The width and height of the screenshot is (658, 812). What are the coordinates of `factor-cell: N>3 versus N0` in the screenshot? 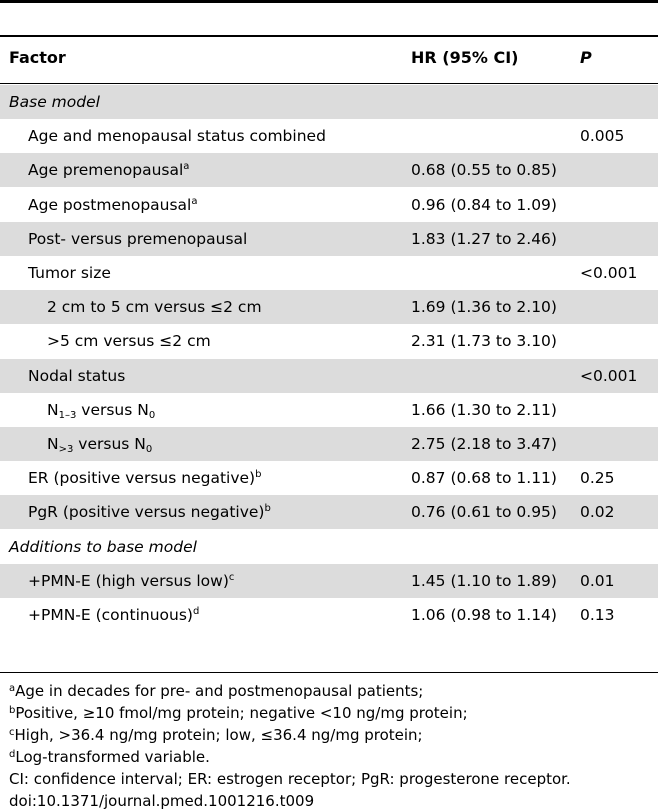 It's located at (99, 444).